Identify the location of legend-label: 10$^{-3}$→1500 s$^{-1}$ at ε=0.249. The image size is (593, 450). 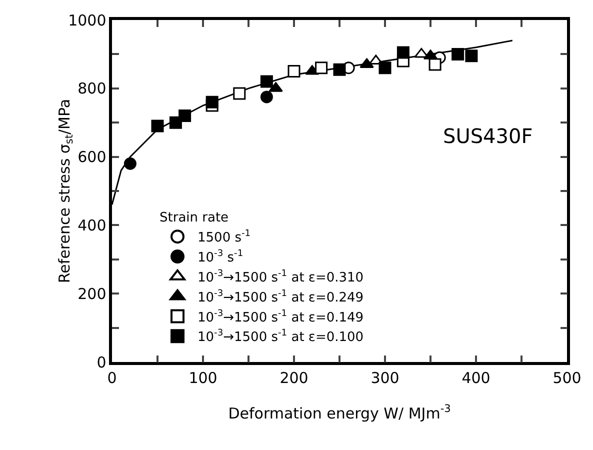
(281, 297).